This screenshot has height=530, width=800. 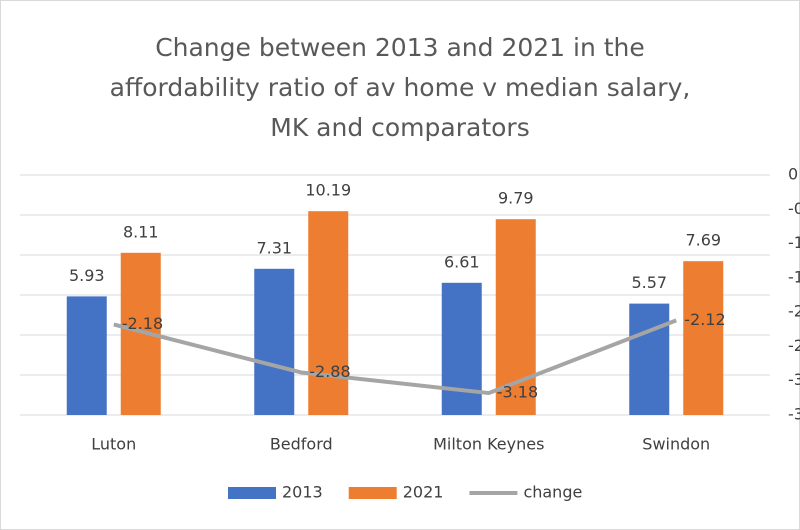 What do you see at coordinates (552, 492) in the screenshot?
I see `legend-label: change` at bounding box center [552, 492].